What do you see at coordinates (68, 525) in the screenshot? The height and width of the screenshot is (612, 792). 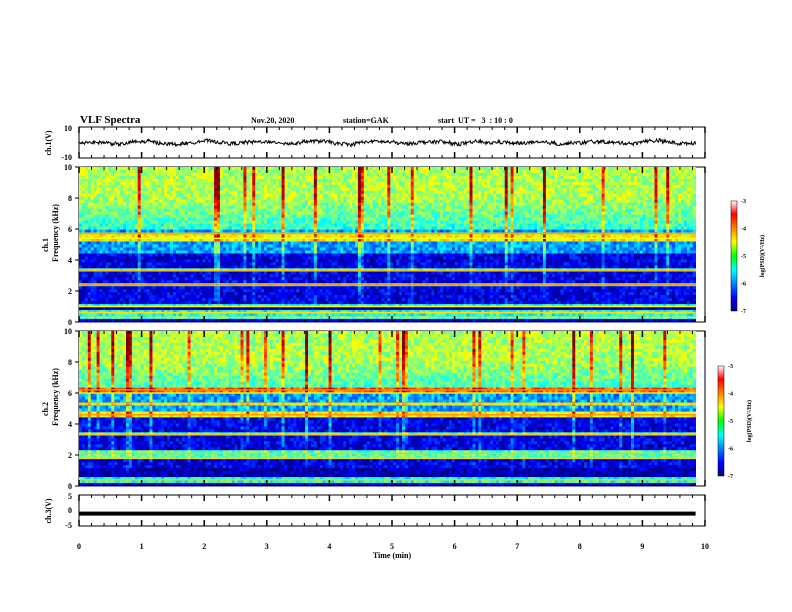 I see `ch3-ytick-bottom: -5` at bounding box center [68, 525].